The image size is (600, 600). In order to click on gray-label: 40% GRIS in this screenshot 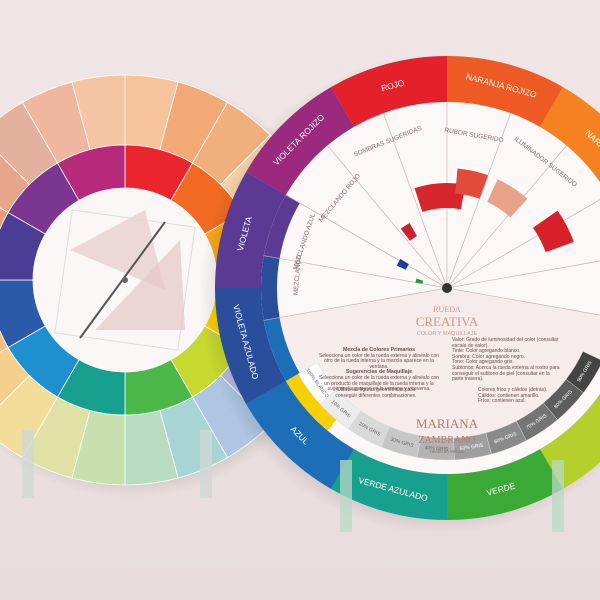, I will do `click(436, 449)`.